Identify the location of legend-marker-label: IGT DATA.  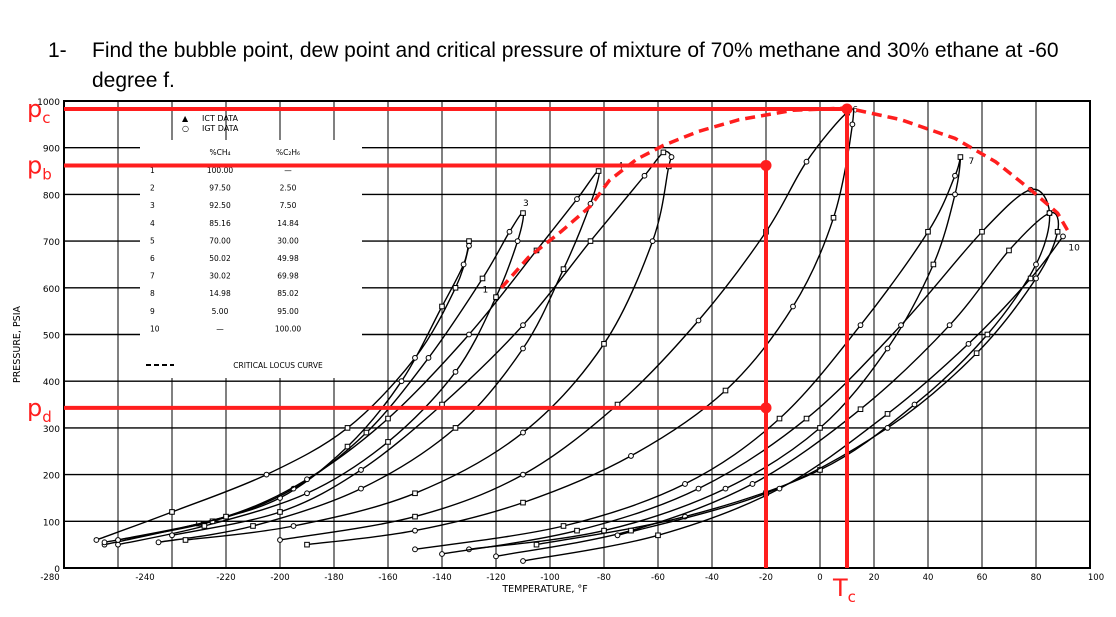
(220, 128).